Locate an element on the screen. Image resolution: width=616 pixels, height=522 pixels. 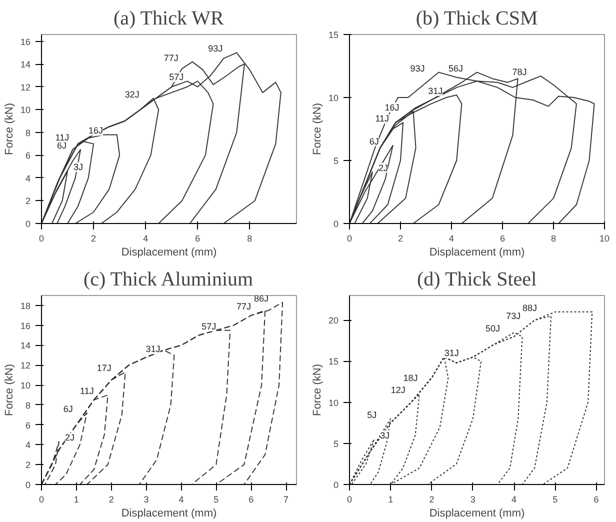
annotation: 88J is located at coordinates (530, 307).